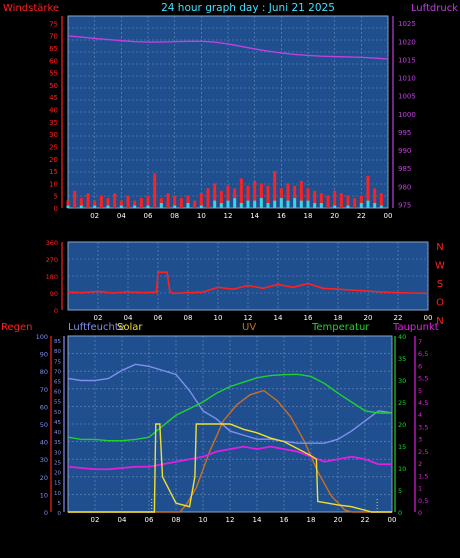  I want to click on rain-y-tick-90: 90, so click(44, 355).